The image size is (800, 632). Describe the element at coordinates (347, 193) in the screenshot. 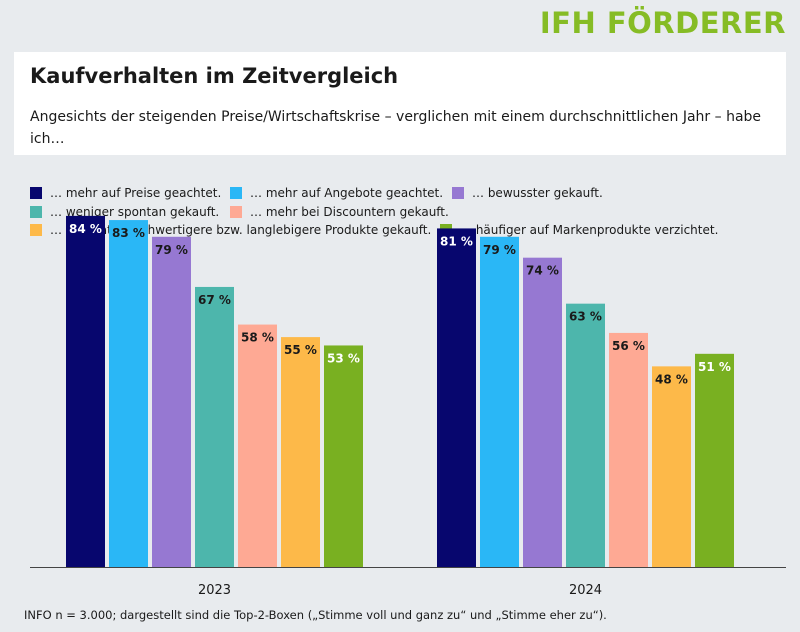

I see `legend-label: … mehr auf Angebote geachtet.` at that location.